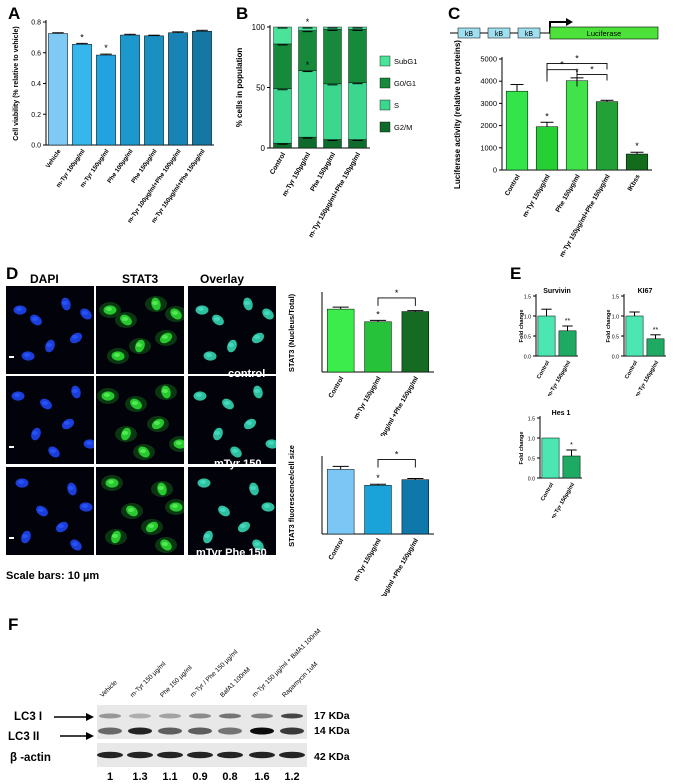 Image resolution: width=685 pixels, height=784 pixels. Describe the element at coordinates (13, 624) in the screenshot. I see `panel-letter-f: F` at that location.